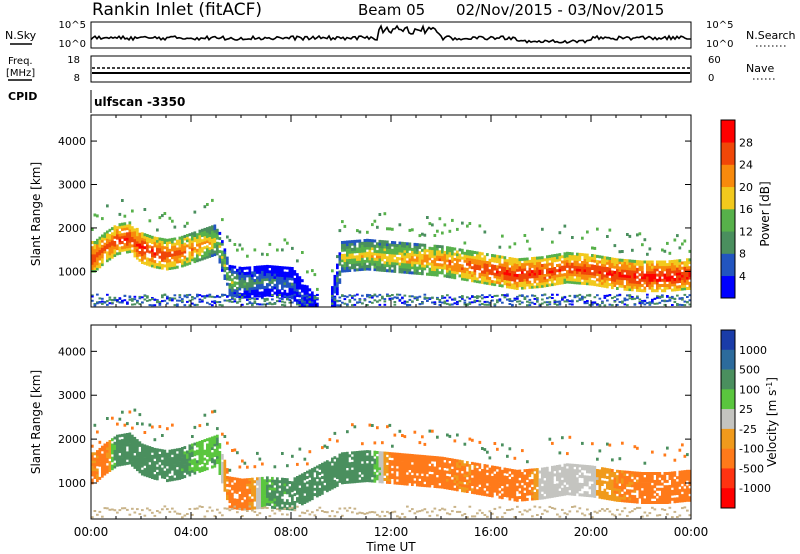 This screenshot has width=800, height=554. I want to click on freq-tick-bottom: 8, so click(77, 78).